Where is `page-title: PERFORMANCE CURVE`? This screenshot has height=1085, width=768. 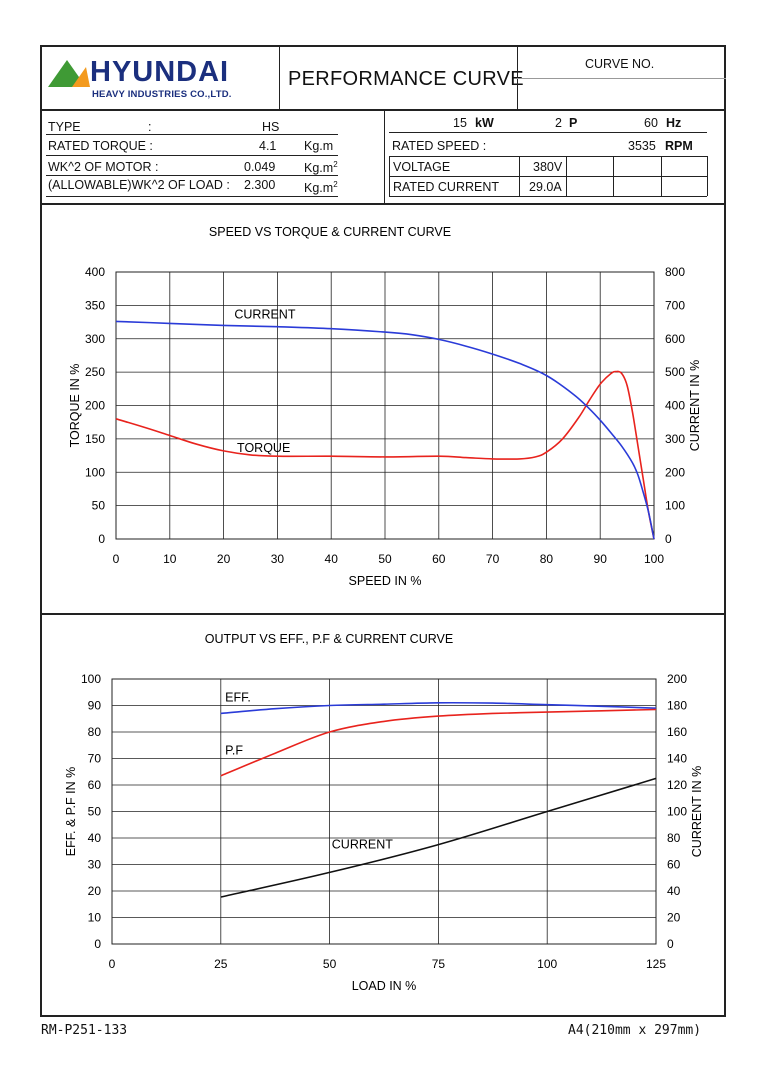
page-title: PERFORMANCE CURVE is located at coordinates (406, 79).